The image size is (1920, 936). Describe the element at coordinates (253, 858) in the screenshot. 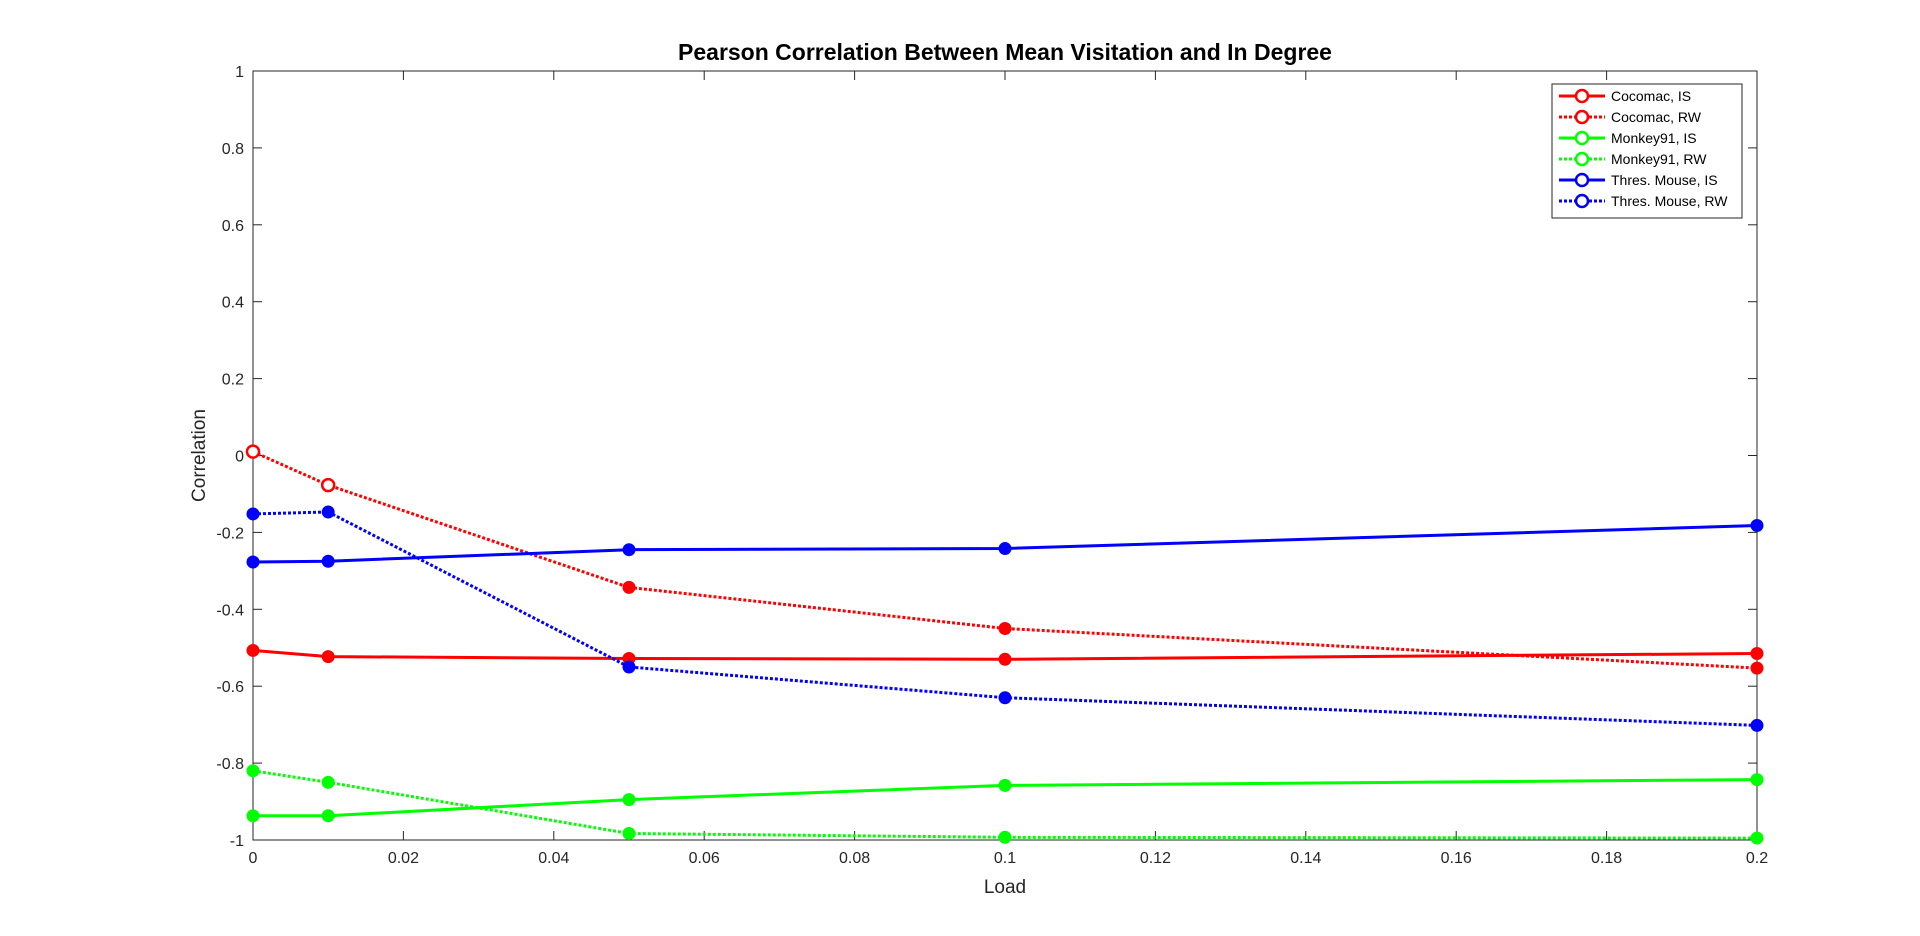

I see `x-tick-label: 0` at that location.